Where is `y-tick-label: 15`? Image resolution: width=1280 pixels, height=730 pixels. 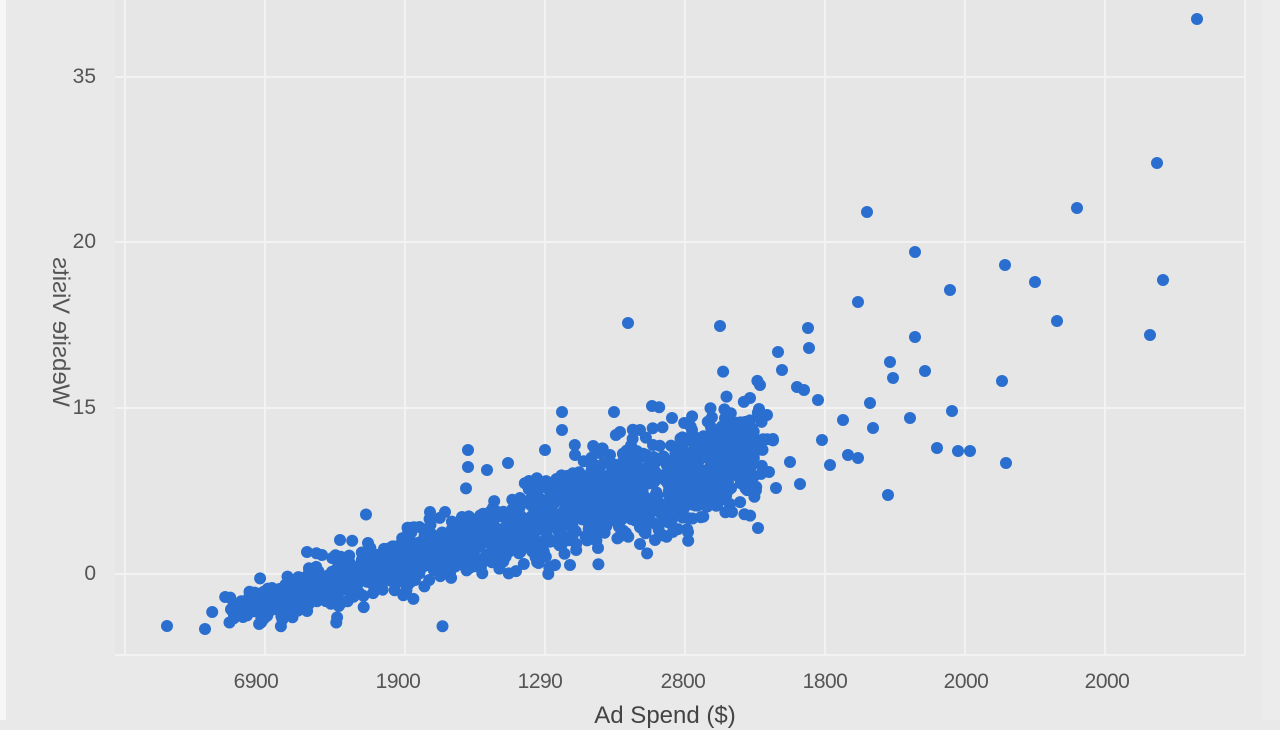
y-tick-label: 15 is located at coordinates (84, 407).